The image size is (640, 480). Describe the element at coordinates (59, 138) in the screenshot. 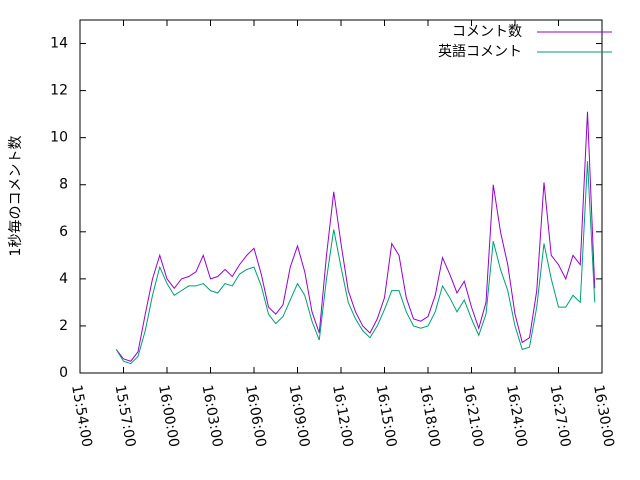

I see `y-tick-label: 10` at that location.